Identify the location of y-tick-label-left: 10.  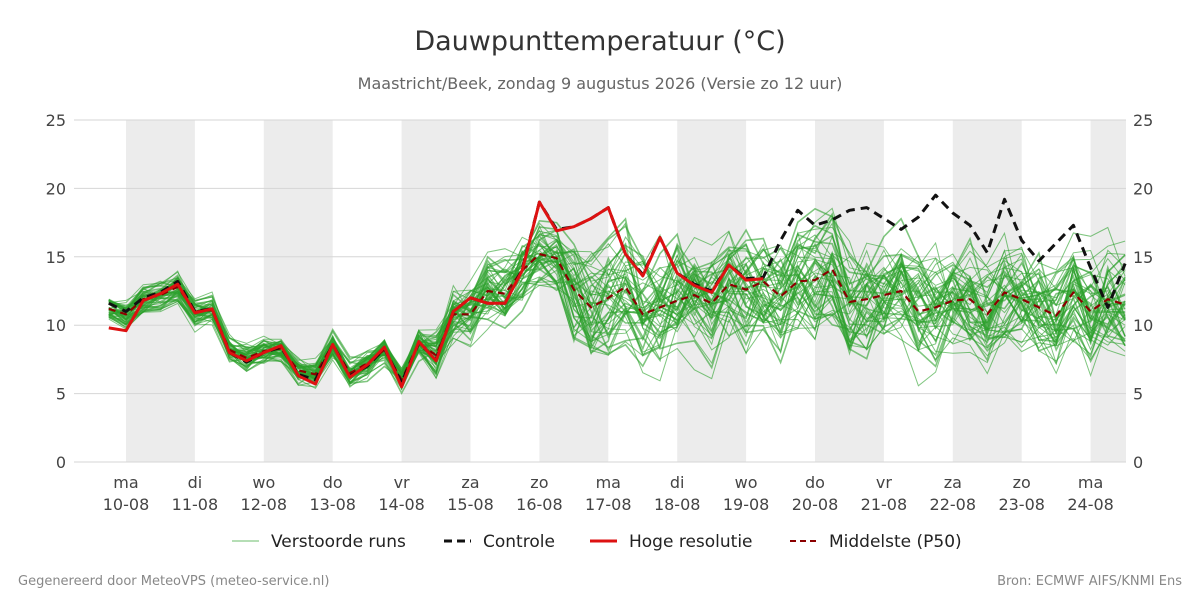
(56, 325).